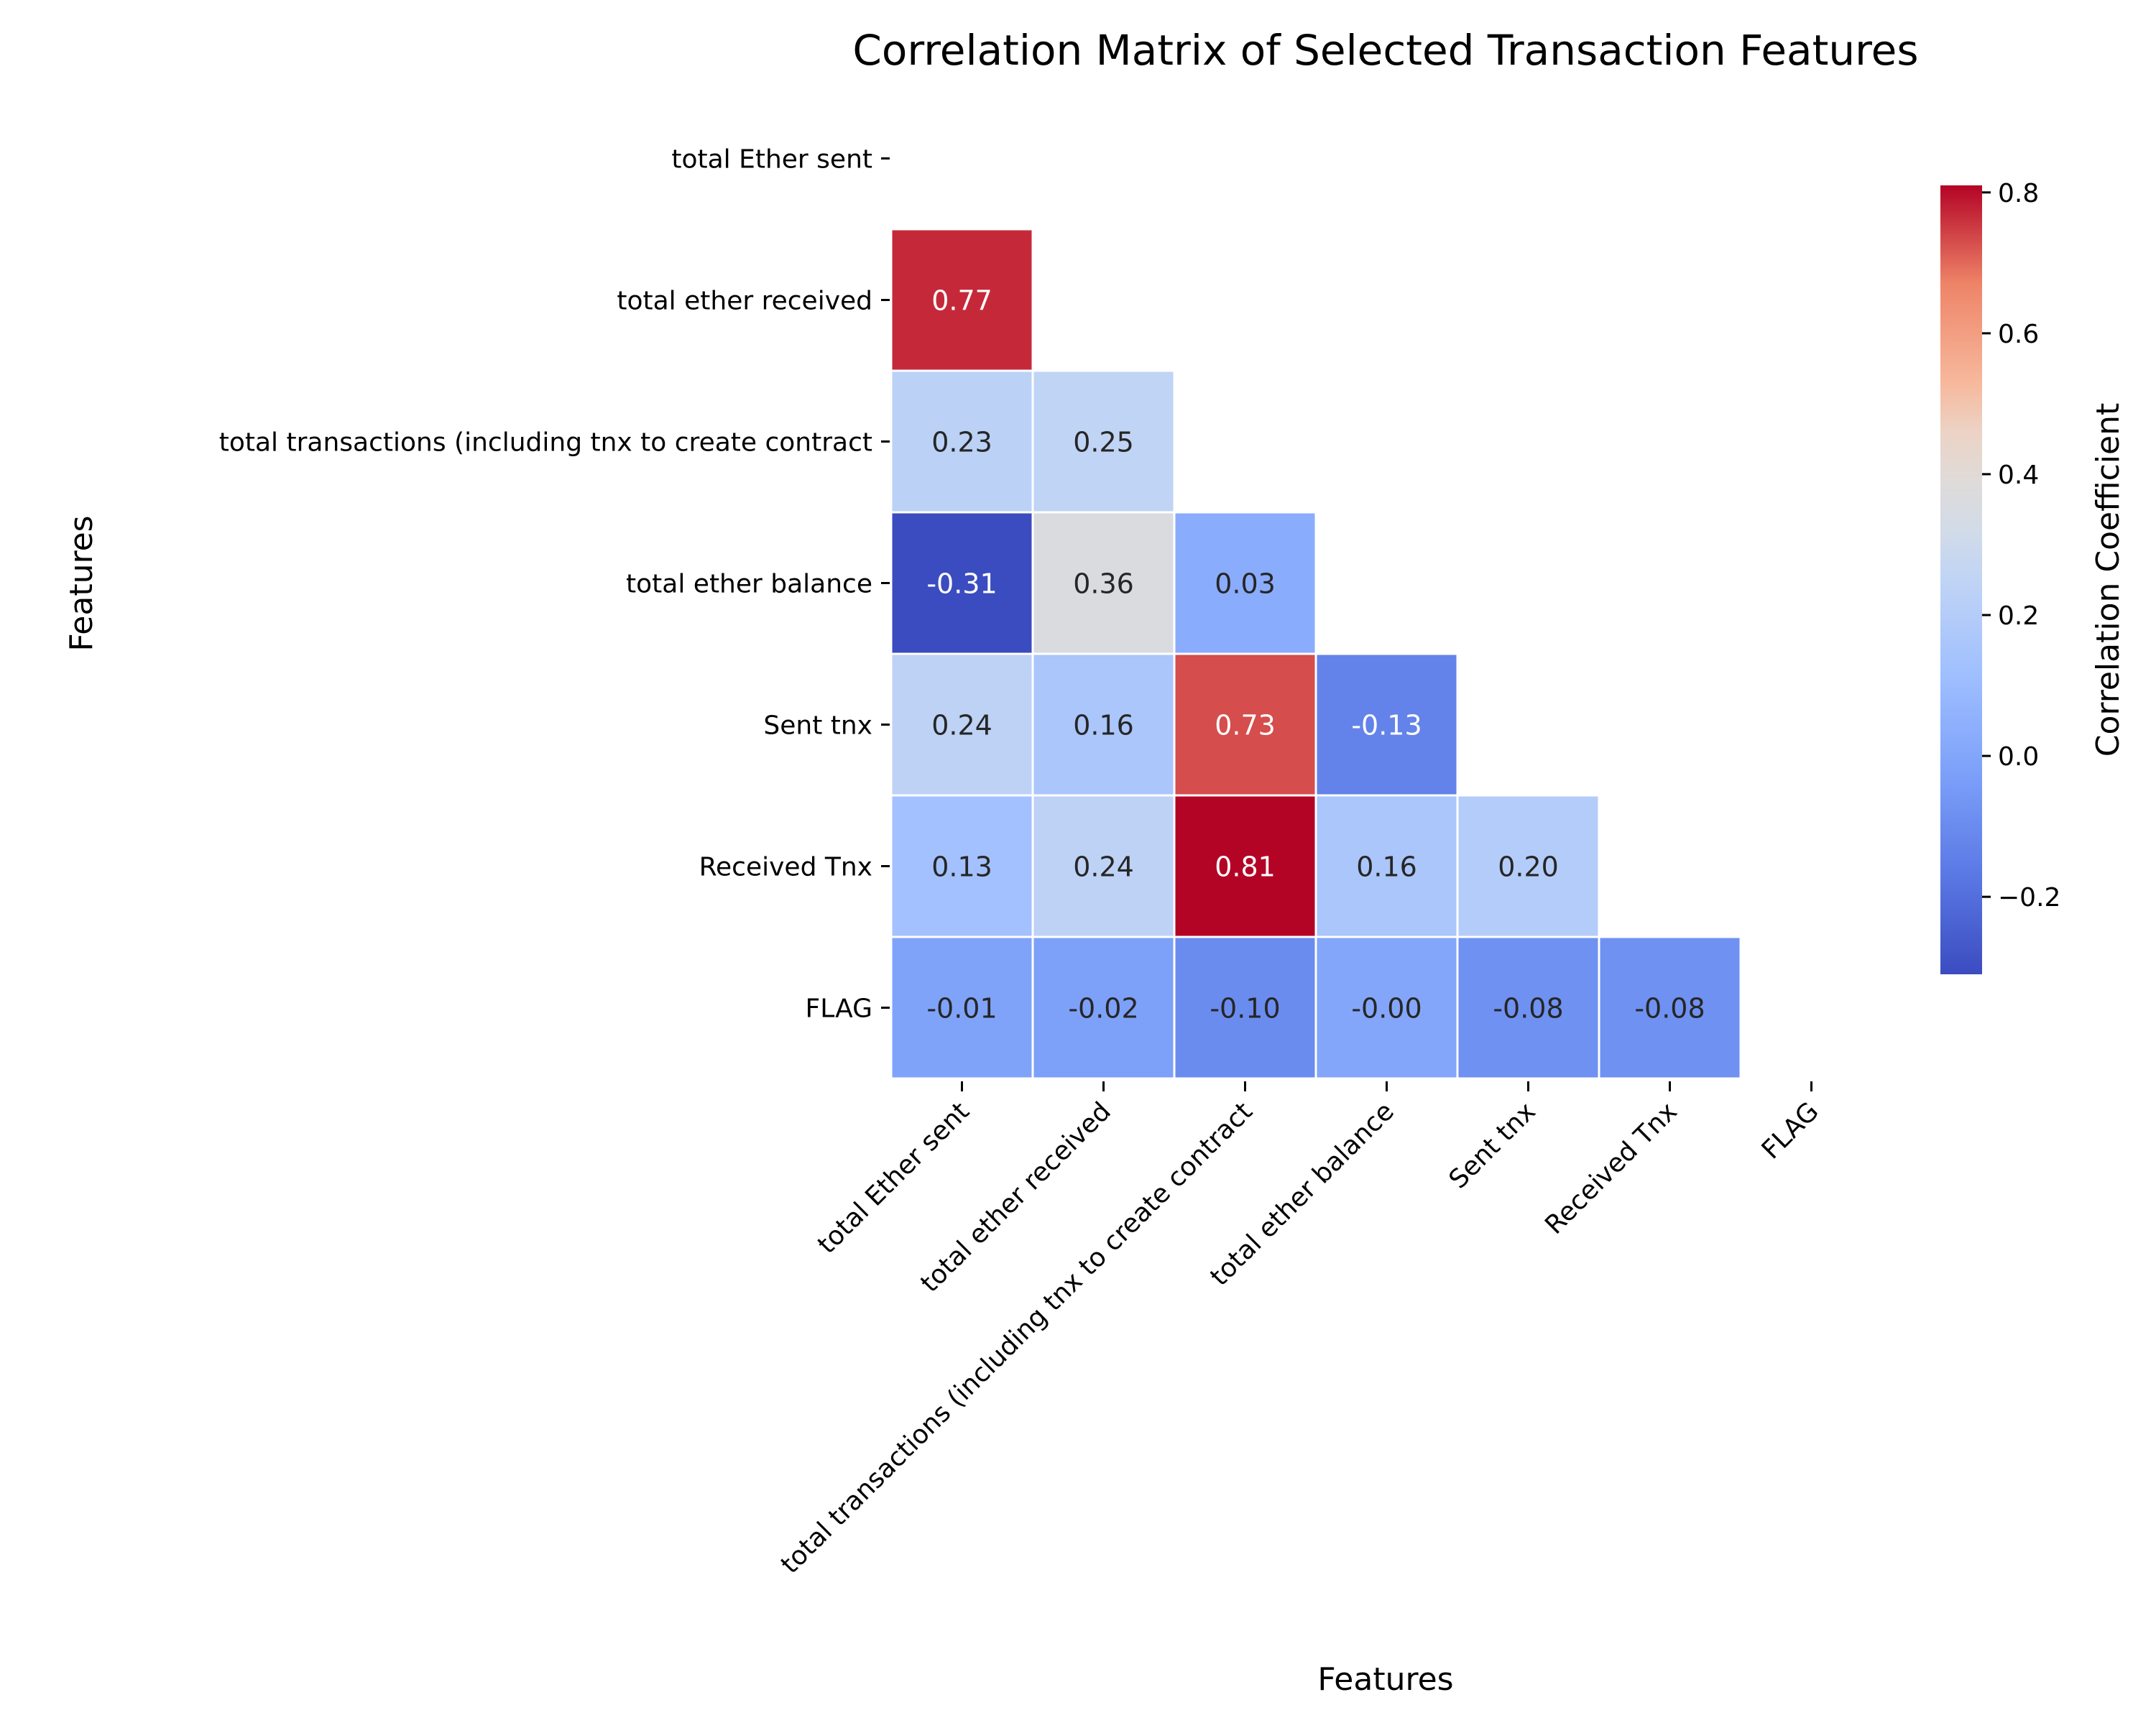 This screenshot has height=1728, width=2156. I want to click on cell-value-r6-c1: -0.02, so click(1103, 1009).